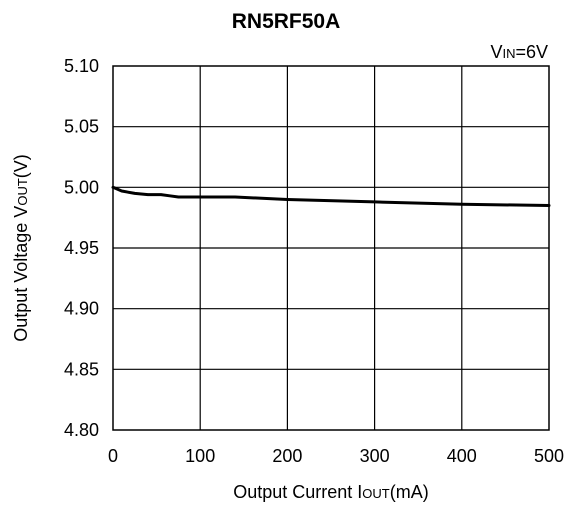 This screenshot has height=508, width=572. What do you see at coordinates (336, 456) in the screenshot?
I see `x-tick-labels: 0 100 200 300 400 500` at bounding box center [336, 456].